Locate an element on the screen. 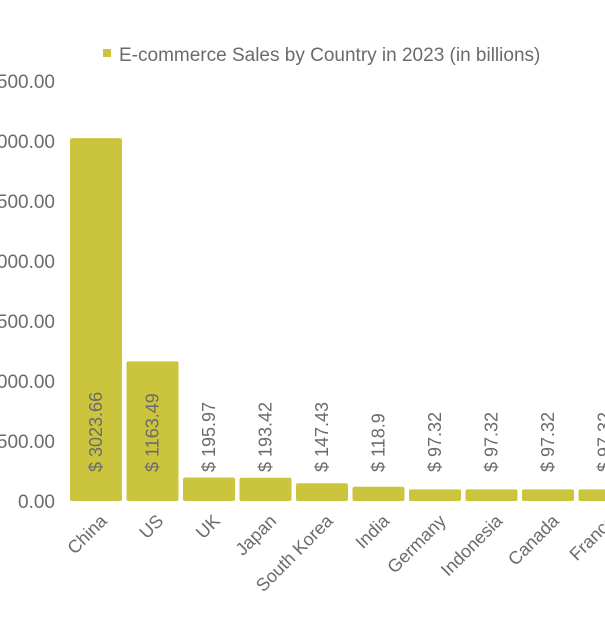  y-tick-label: 1500.00 is located at coordinates (27, 322).